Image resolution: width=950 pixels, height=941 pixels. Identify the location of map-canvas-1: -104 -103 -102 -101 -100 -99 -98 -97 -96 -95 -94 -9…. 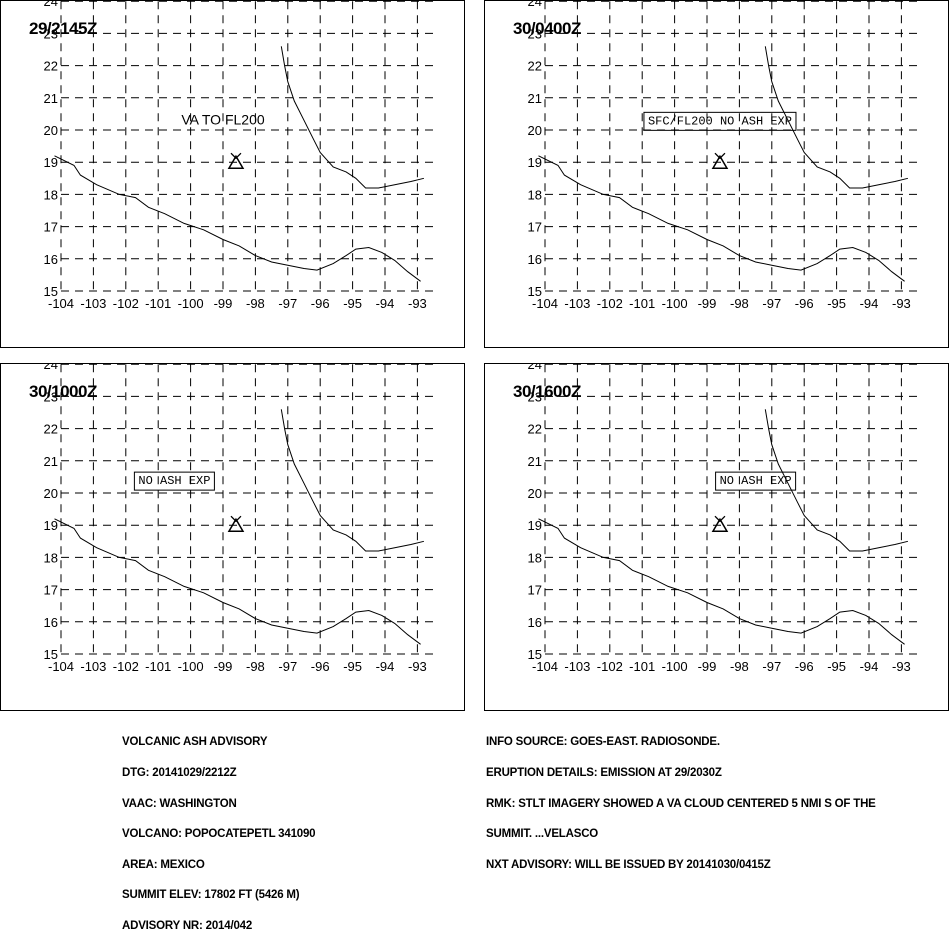
(239, 156).